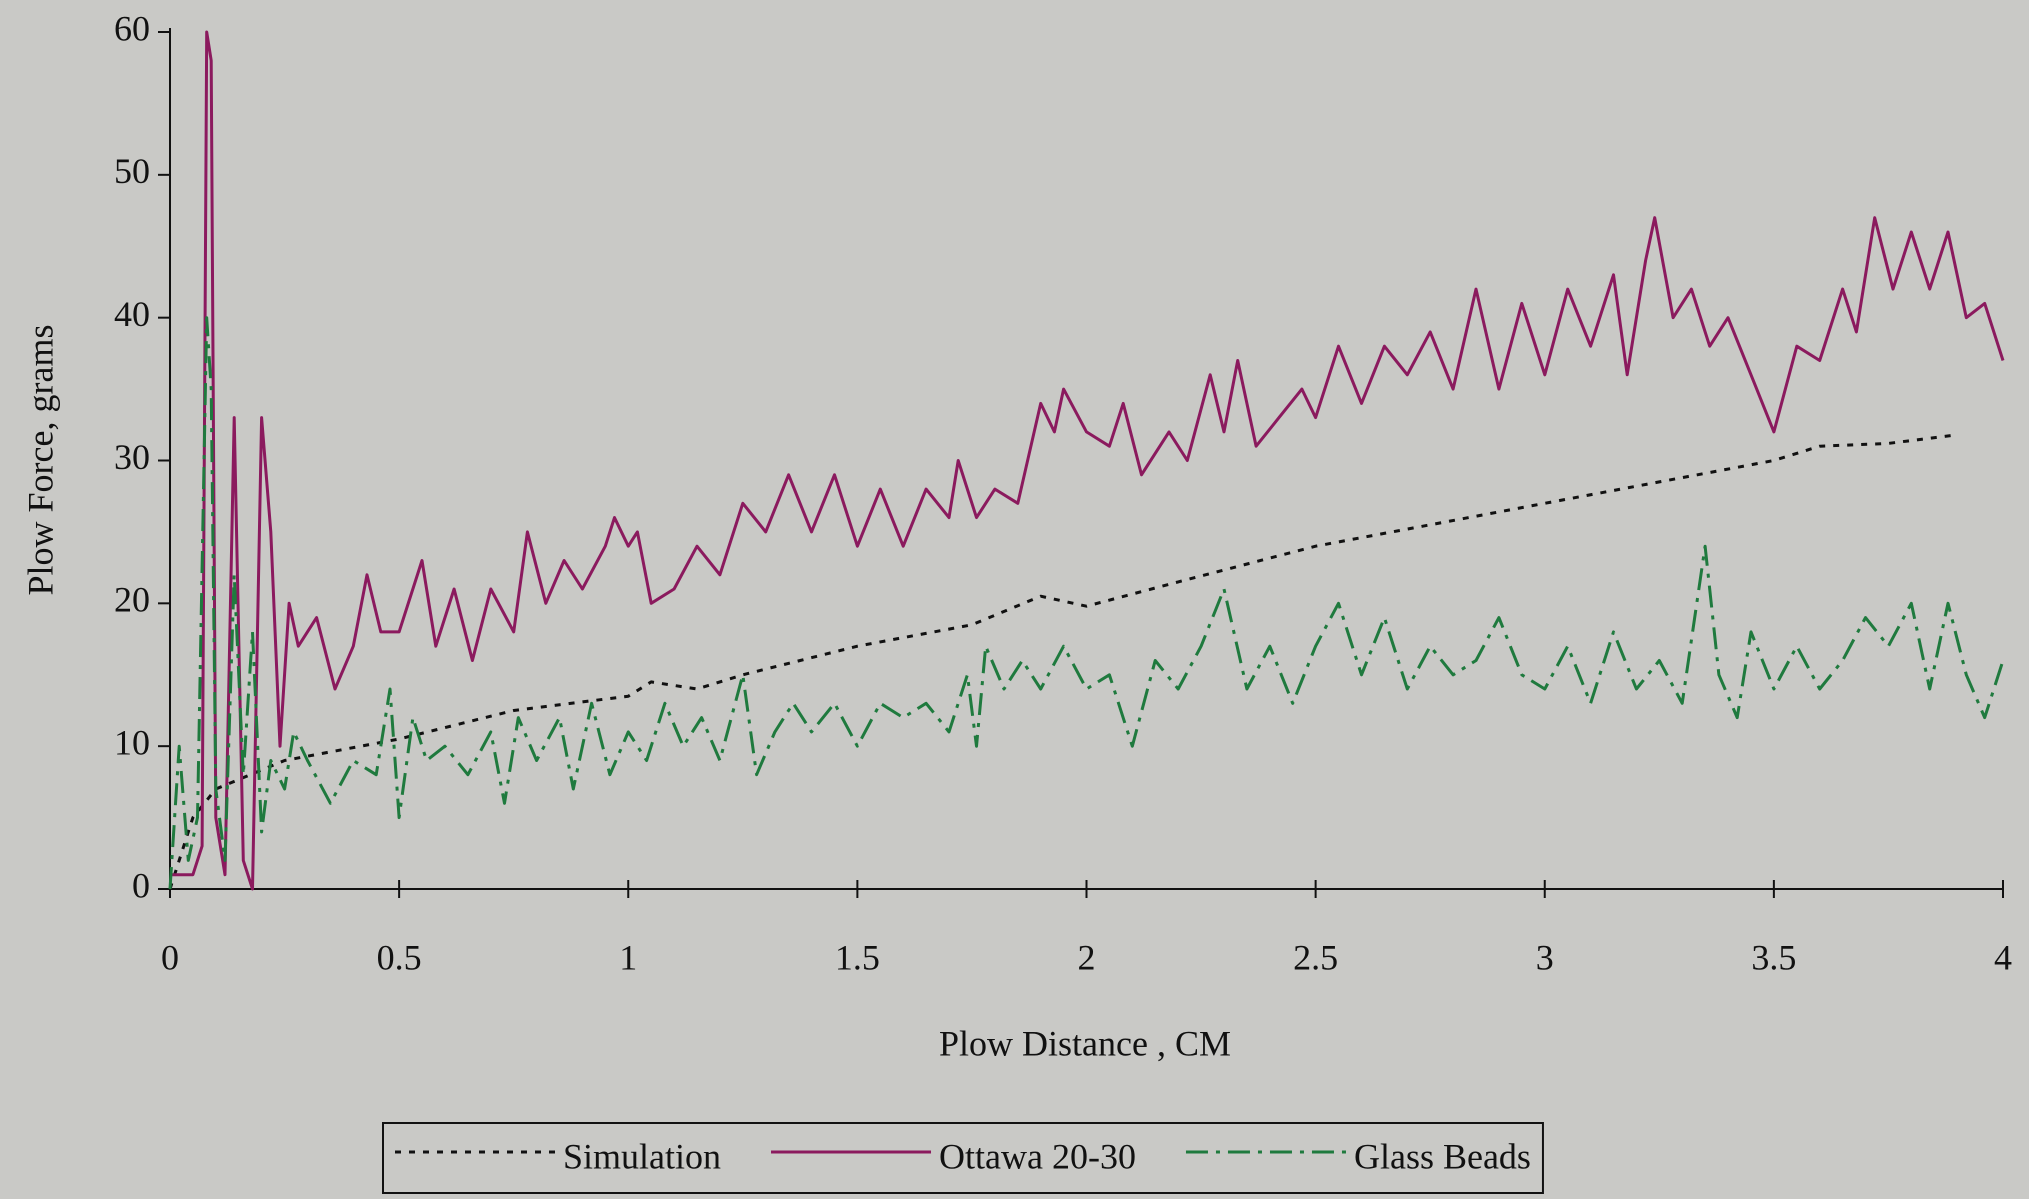 The width and height of the screenshot is (2029, 1199). I want to click on x-tick-label: 1.5, so click(857, 957).